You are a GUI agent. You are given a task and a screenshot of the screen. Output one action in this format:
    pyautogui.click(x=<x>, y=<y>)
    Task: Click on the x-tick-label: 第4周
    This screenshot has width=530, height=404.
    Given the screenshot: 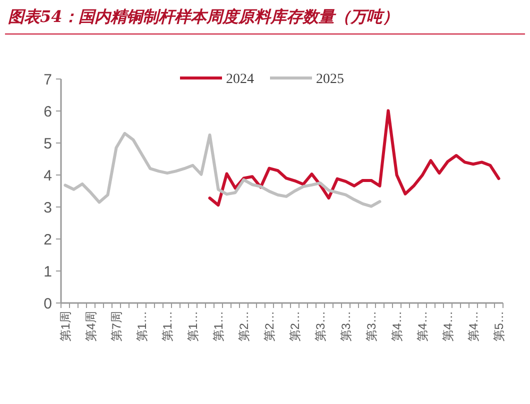 What is the action you would take?
    pyautogui.click(x=91, y=326)
    